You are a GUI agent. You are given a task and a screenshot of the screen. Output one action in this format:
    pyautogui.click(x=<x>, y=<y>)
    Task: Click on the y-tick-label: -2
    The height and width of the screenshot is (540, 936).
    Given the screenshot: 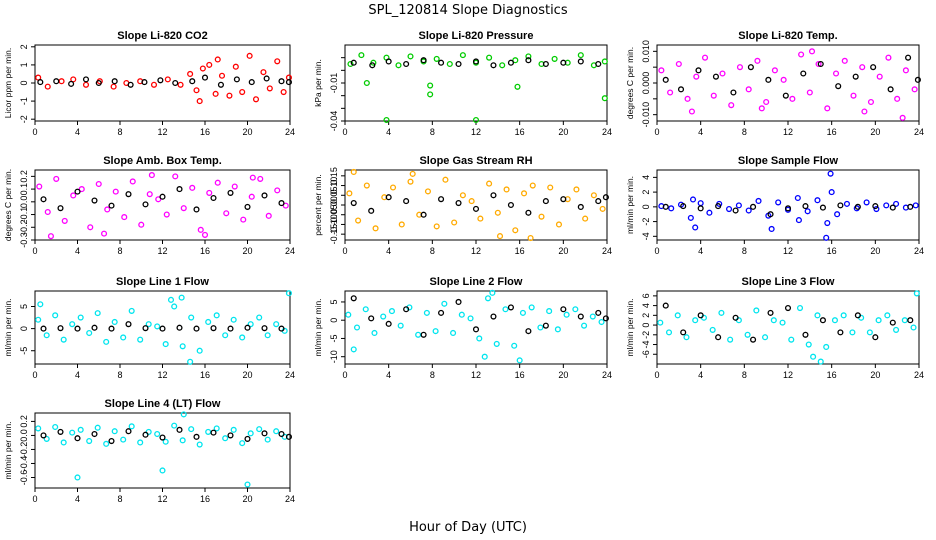 What is the action you would take?
    pyautogui.click(x=24, y=119)
    